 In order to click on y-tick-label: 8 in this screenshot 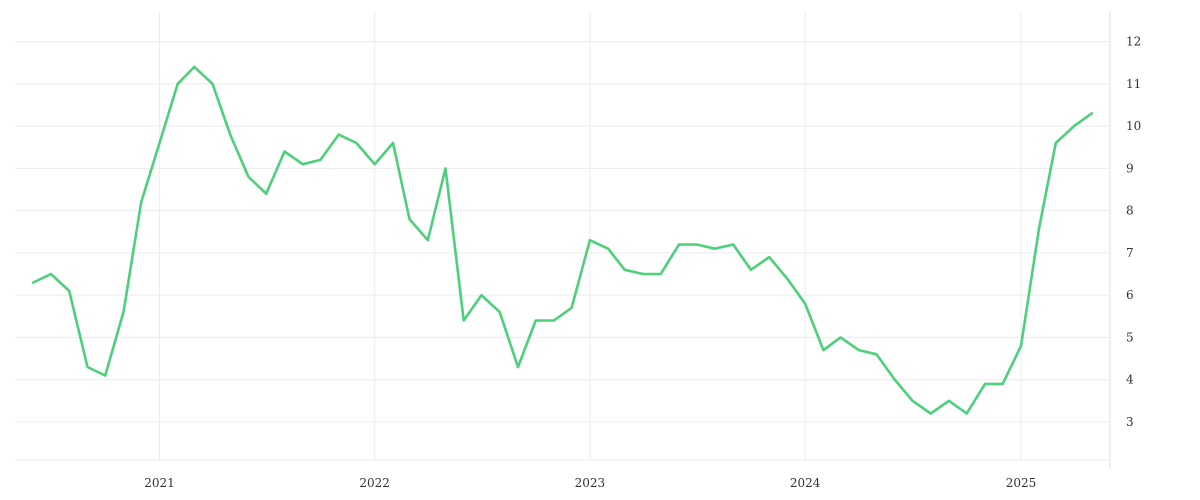, I will do `click(1130, 211)`.